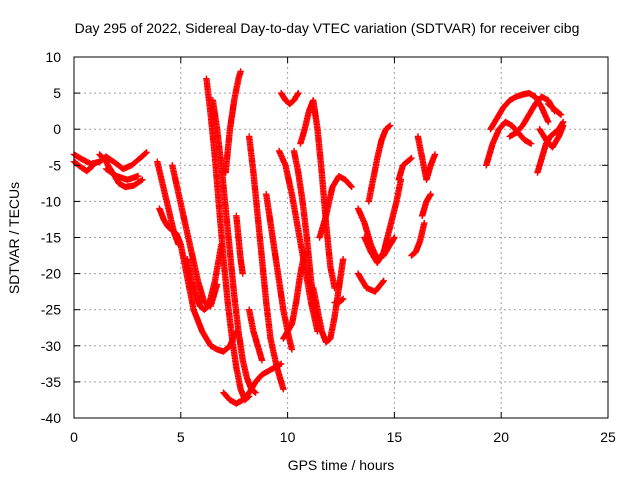  Describe the element at coordinates (501, 437) in the screenshot. I see `x-tick-label: 20` at that location.